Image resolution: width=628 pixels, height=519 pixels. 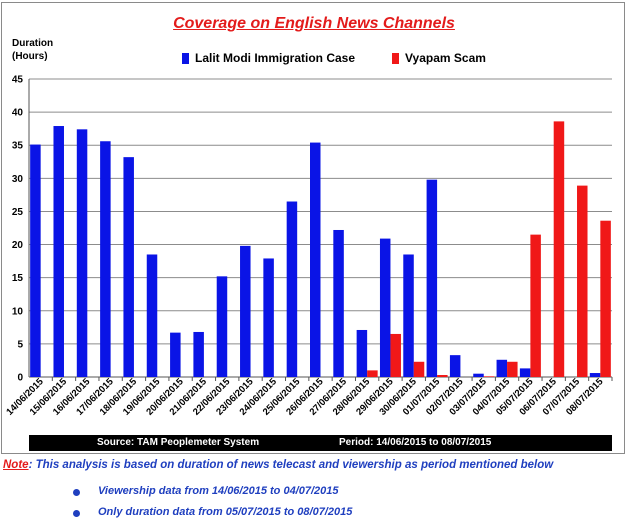 What do you see at coordinates (18, 212) in the screenshot?
I see `y-tick-label: 25` at bounding box center [18, 212].